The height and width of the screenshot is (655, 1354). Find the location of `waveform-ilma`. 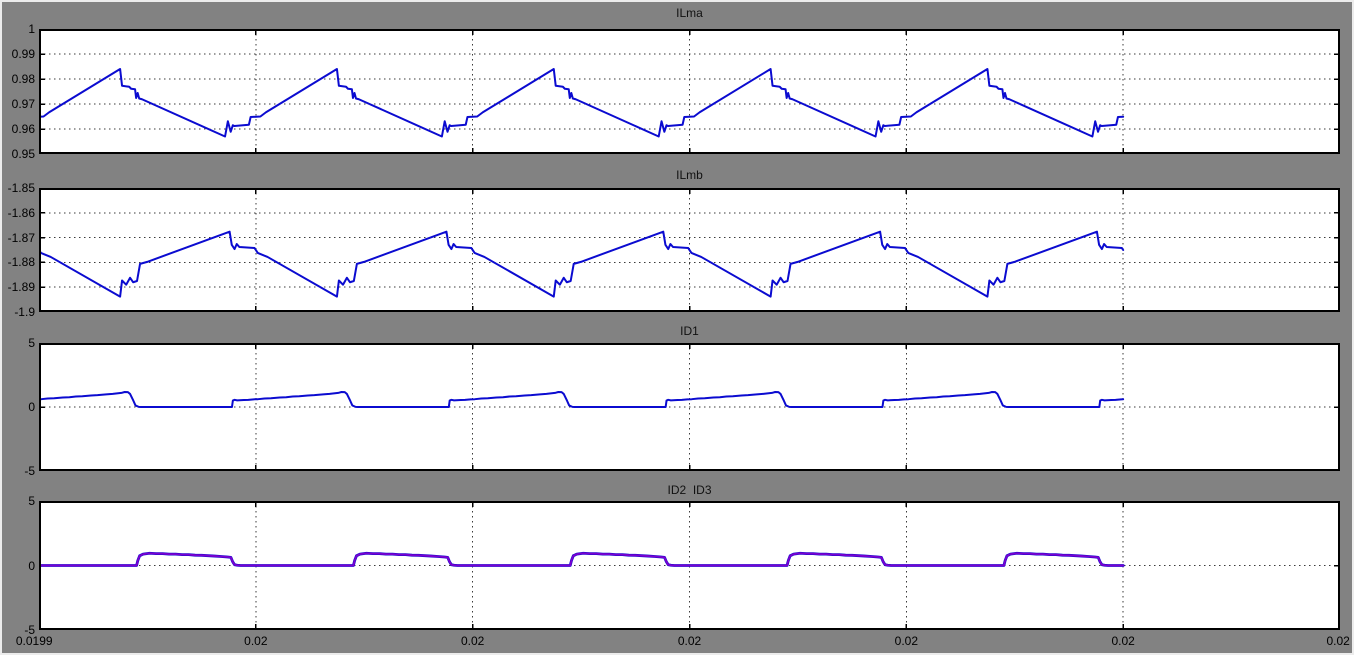

waveform-ilma is located at coordinates (582, 103).